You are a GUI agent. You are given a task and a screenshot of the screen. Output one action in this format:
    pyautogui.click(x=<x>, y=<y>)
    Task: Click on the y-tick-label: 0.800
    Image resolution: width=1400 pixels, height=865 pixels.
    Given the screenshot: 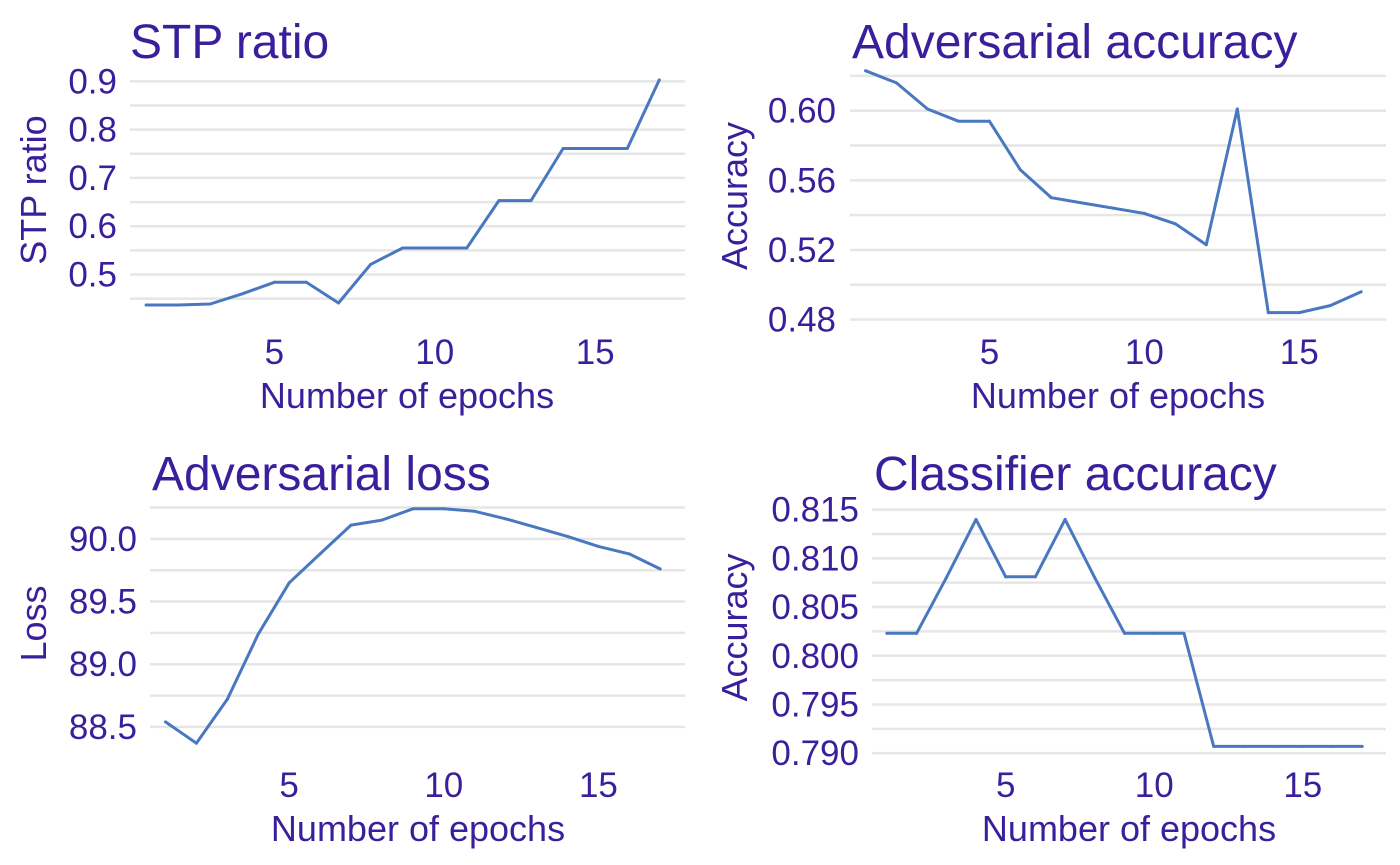 What is the action you would take?
    pyautogui.click(x=815, y=656)
    